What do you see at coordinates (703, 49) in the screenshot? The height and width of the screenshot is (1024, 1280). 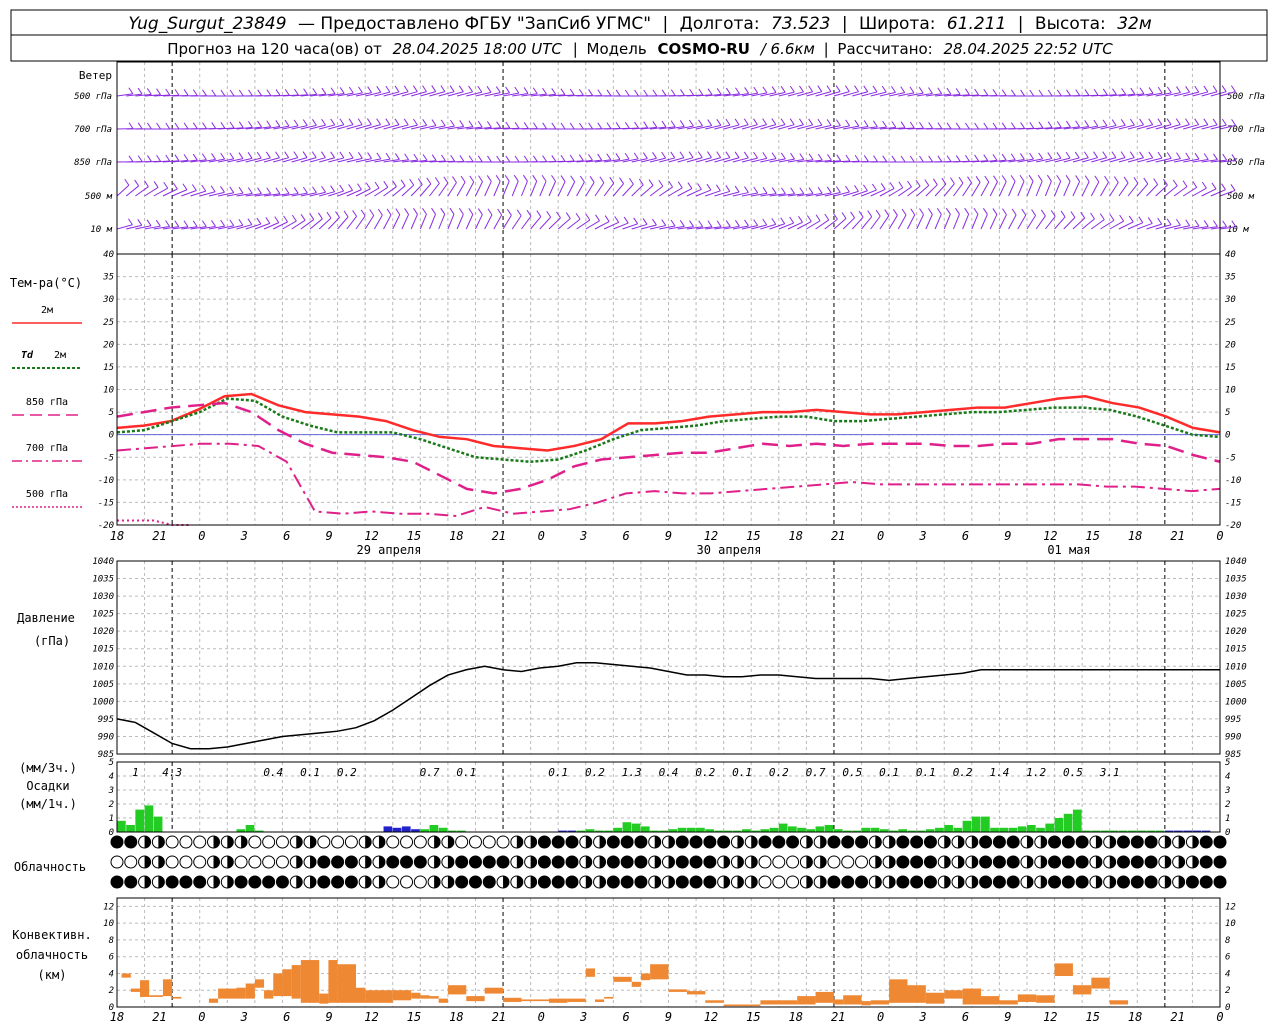 I see `model-name: COSMO-RU` at bounding box center [703, 49].